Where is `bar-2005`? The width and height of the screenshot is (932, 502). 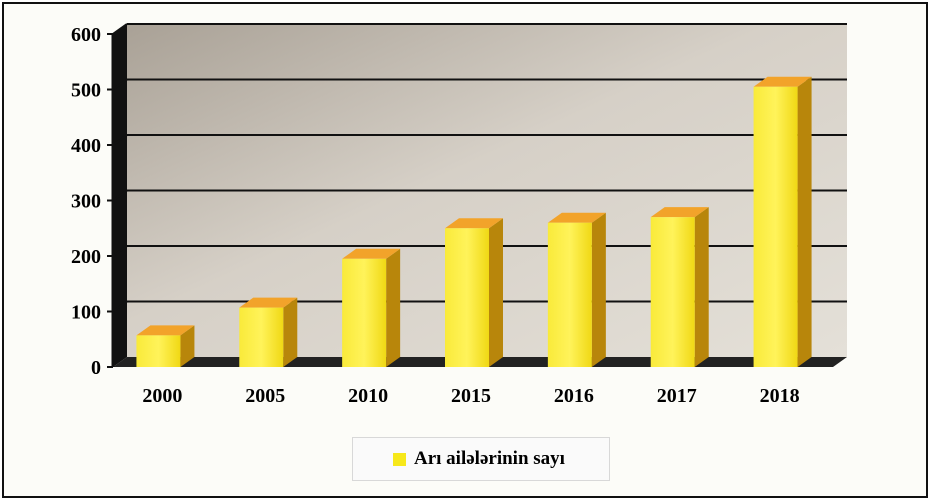 bar-2005 is located at coordinates (261, 337).